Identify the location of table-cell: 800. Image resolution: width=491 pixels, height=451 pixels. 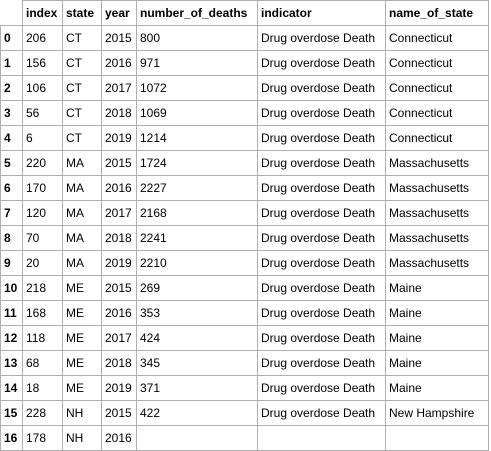
(197, 38).